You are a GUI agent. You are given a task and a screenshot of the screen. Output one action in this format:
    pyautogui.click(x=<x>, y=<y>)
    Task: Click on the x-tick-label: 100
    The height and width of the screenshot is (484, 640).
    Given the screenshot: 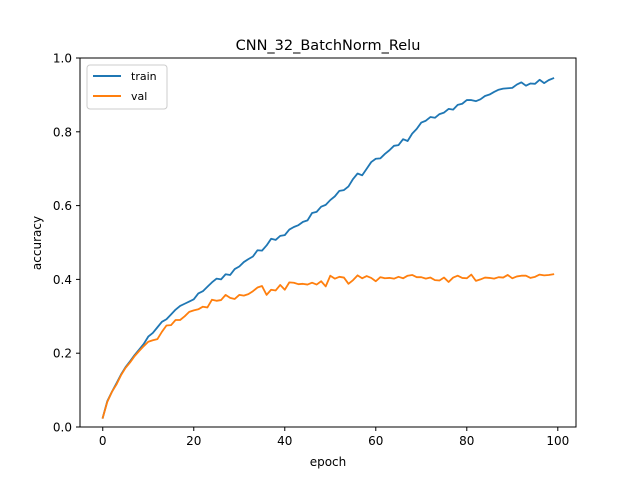 What is the action you would take?
    pyautogui.click(x=557, y=441)
    